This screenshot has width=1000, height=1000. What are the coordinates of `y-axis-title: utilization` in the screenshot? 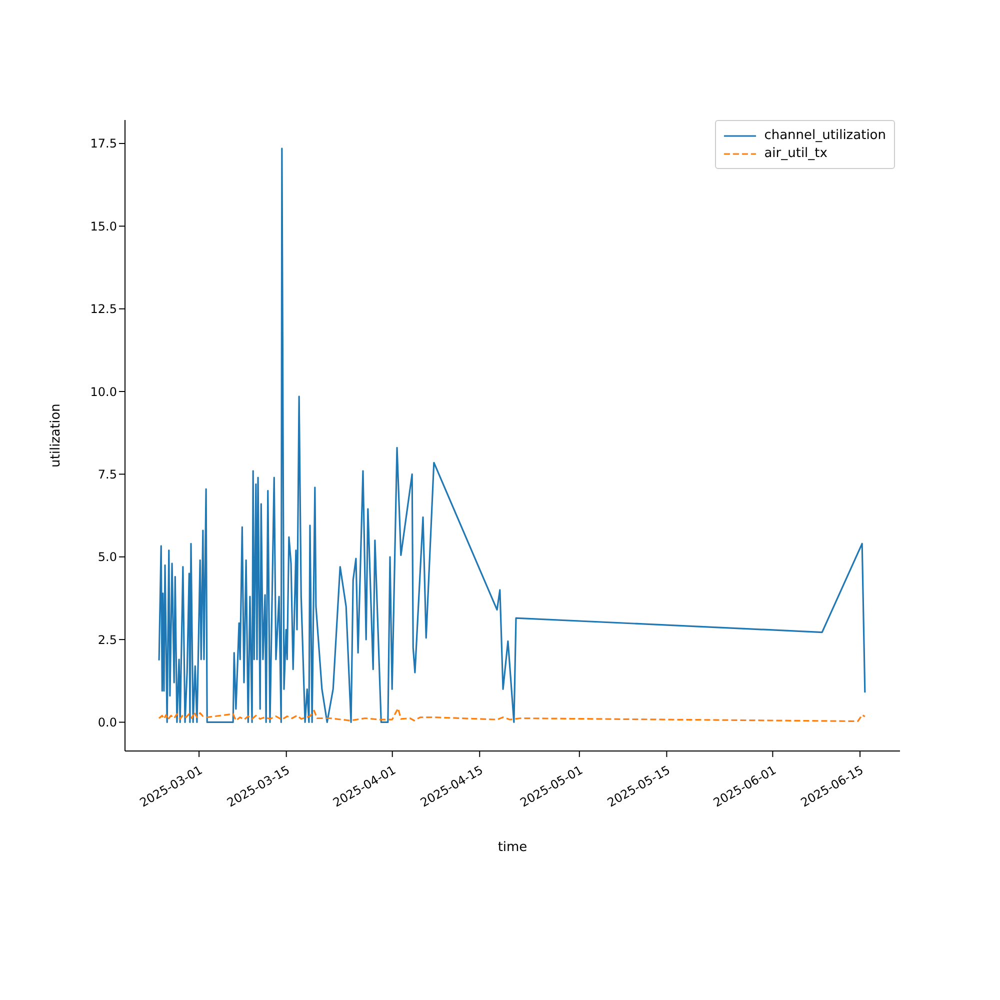 It's located at (56, 436).